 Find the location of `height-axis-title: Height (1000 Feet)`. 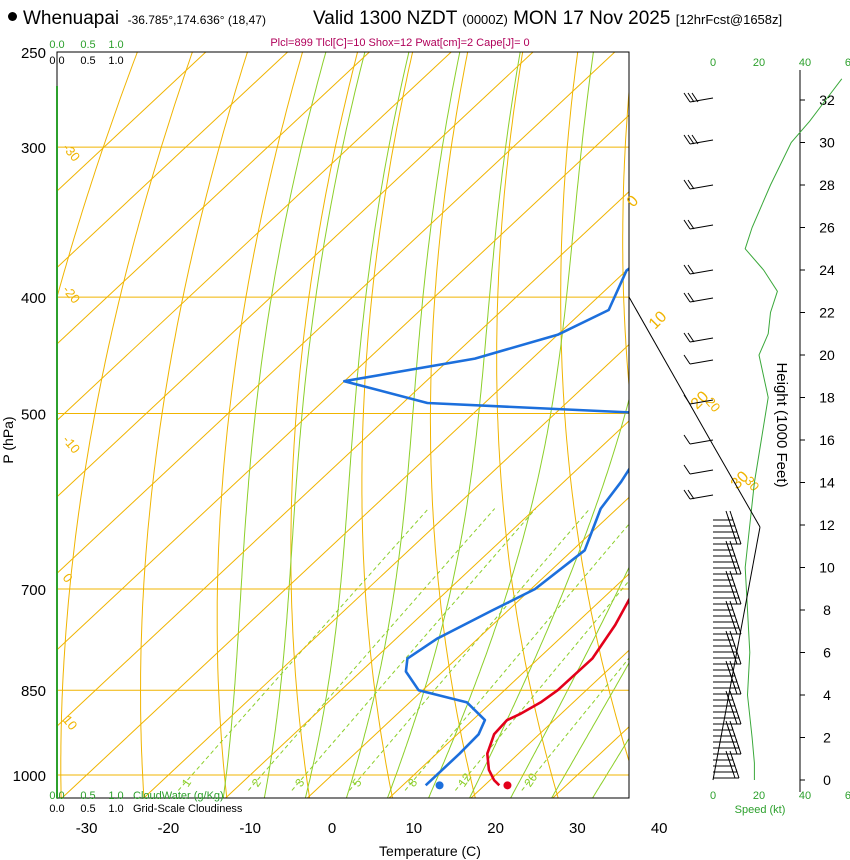

height-axis-title: Height (1000 Feet) is located at coordinates (781, 424).